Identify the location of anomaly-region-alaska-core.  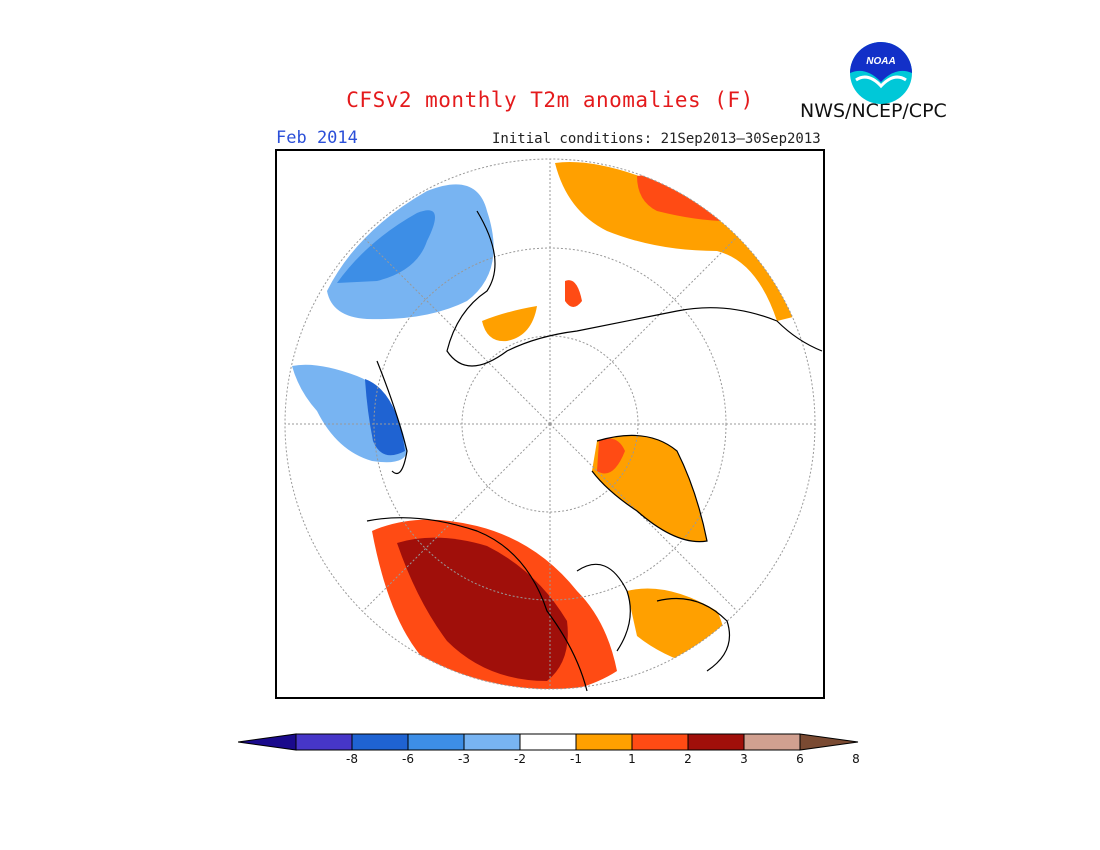
(482, 609).